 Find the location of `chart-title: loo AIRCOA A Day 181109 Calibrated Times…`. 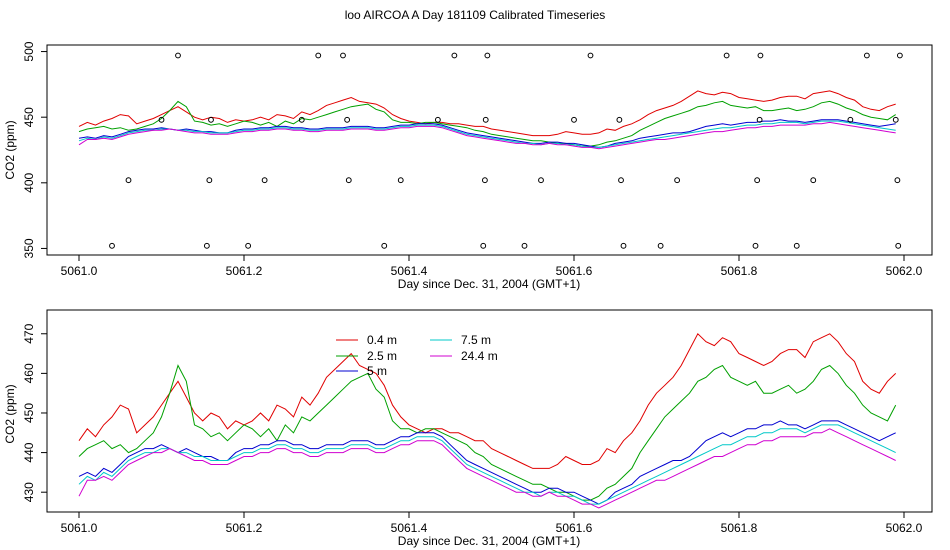

chart-title: loo AIRCOA A Day 181109 Calibrated Times… is located at coordinates (475, 15).